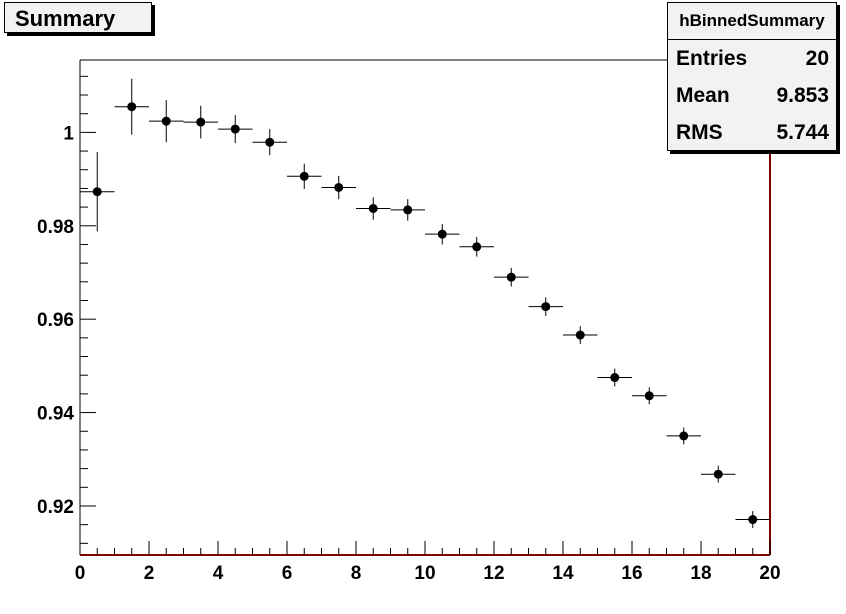 The image size is (846, 614). I want to click on stats-label: RMS, so click(699, 132).